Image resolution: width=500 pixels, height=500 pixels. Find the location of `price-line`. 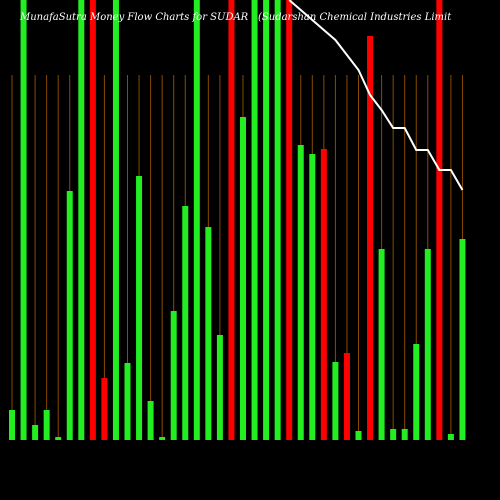

price-line is located at coordinates (376, 95).